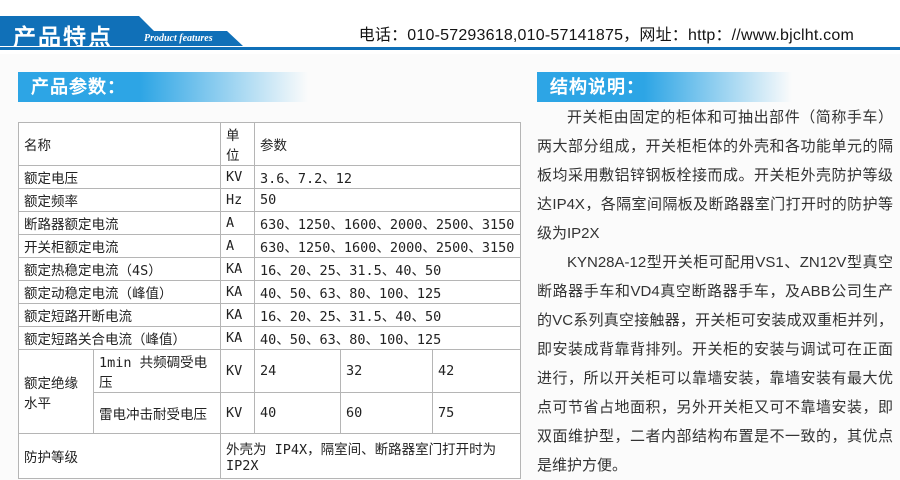 The width and height of the screenshot is (900, 480). Describe the element at coordinates (387, 177) in the screenshot. I see `row-value: 3.6、7.2、12` at that location.